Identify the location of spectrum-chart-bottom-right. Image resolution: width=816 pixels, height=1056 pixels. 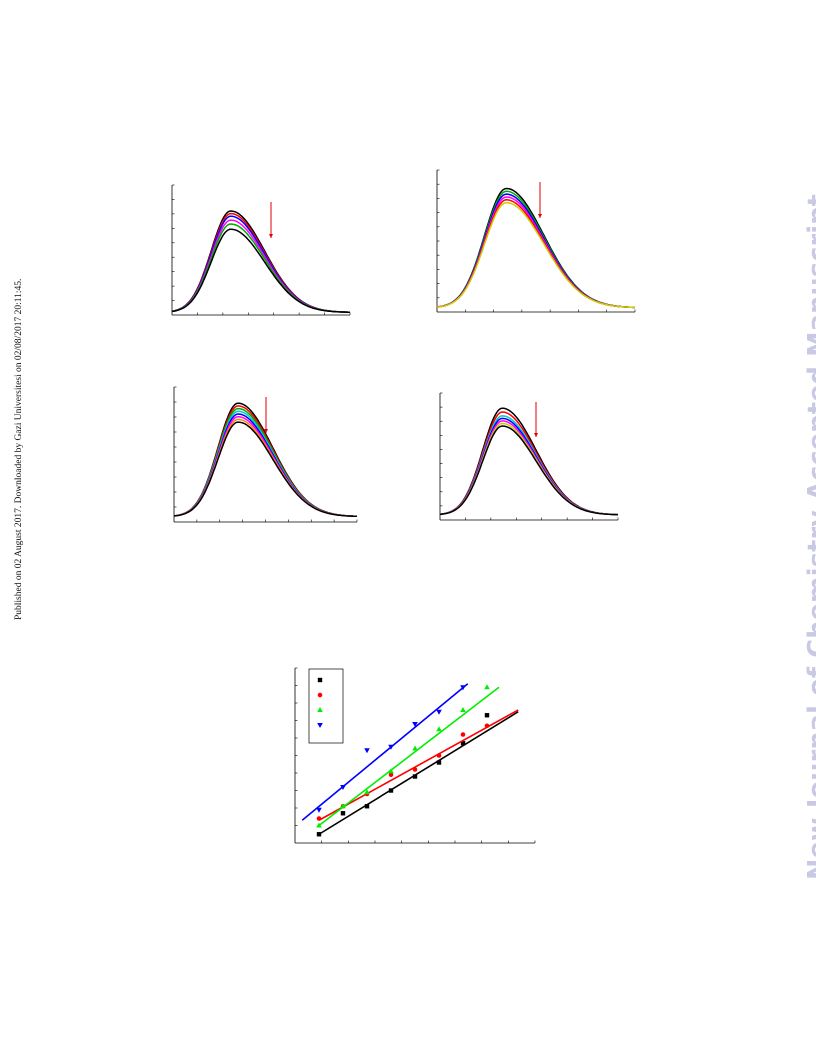
(529, 456).